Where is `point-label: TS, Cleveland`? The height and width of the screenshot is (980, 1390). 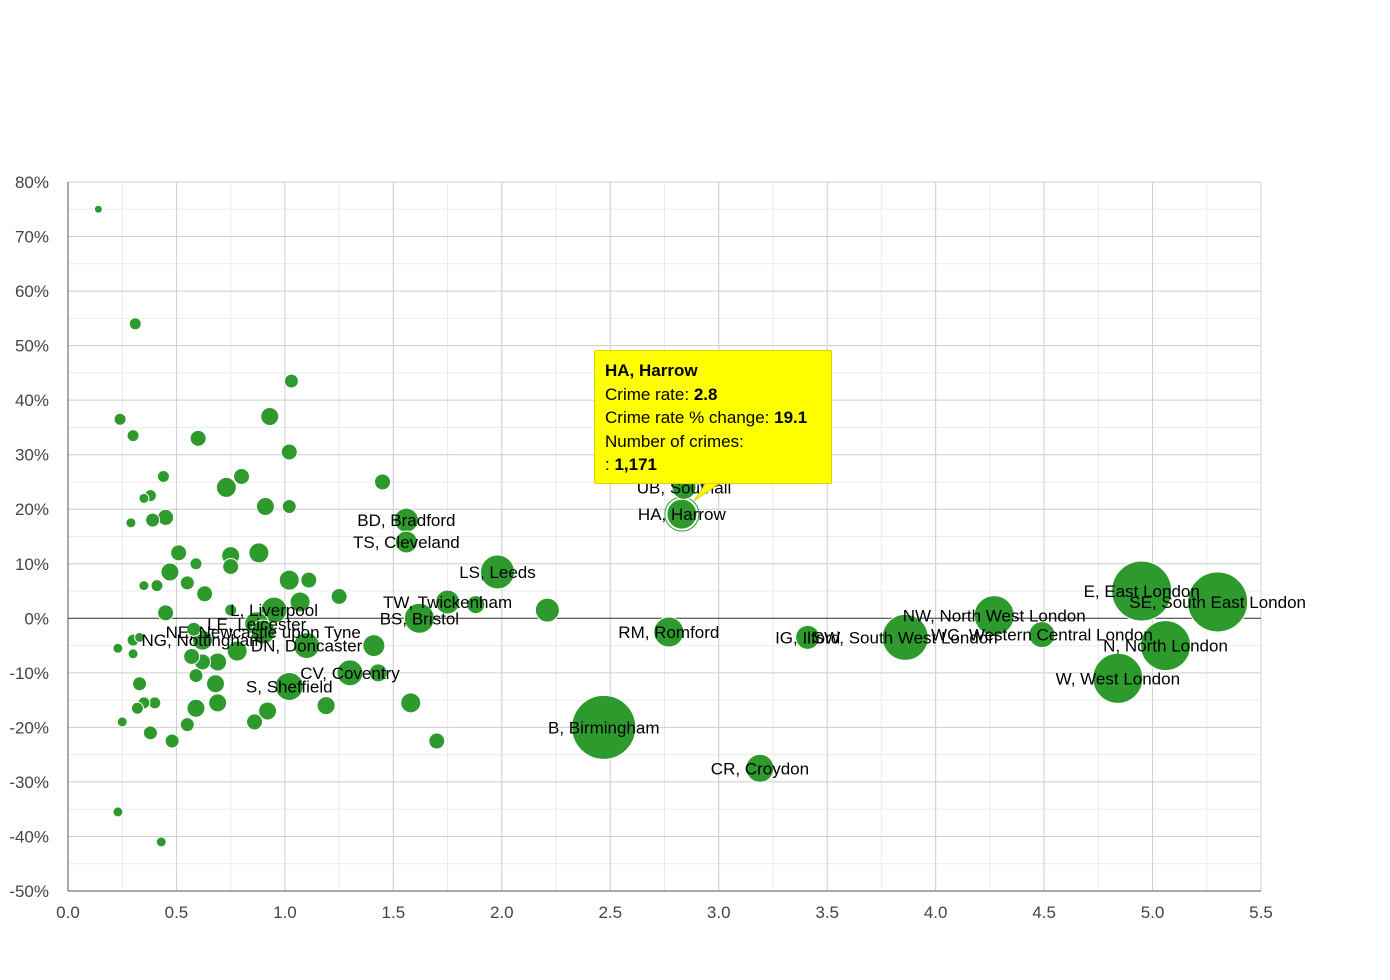
point-label: TS, Cleveland is located at coordinates (406, 542).